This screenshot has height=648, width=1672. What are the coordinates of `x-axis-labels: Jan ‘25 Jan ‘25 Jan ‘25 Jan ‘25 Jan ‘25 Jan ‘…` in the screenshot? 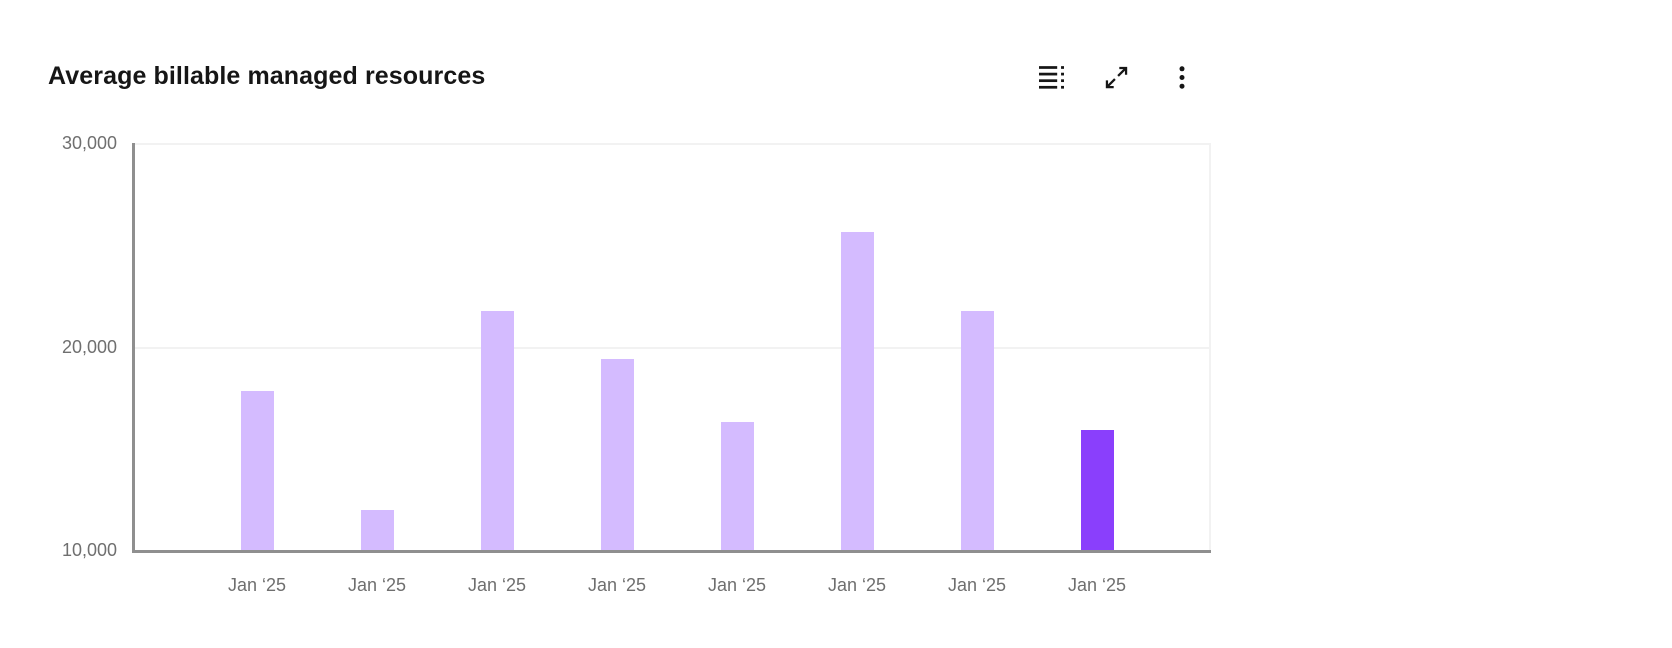 It's located at (672, 587).